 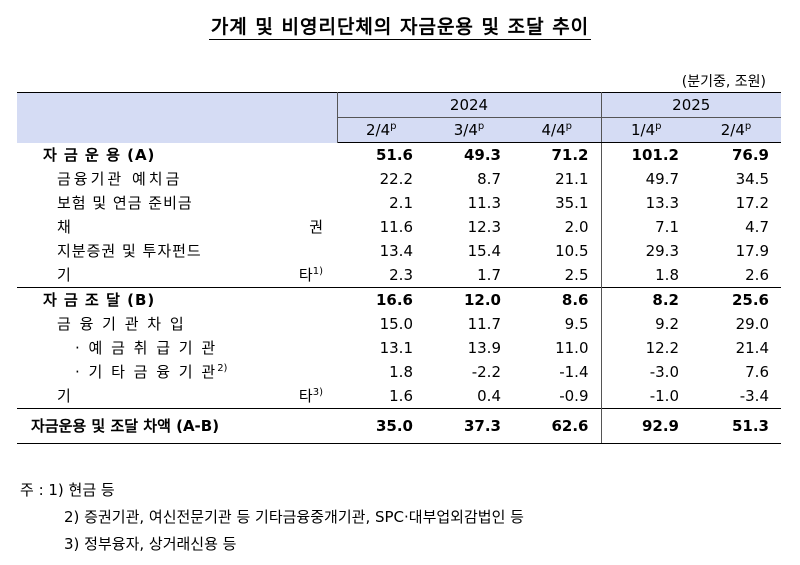 What do you see at coordinates (190, 275) in the screenshot?
I see `row-label: 기 타1)` at bounding box center [190, 275].